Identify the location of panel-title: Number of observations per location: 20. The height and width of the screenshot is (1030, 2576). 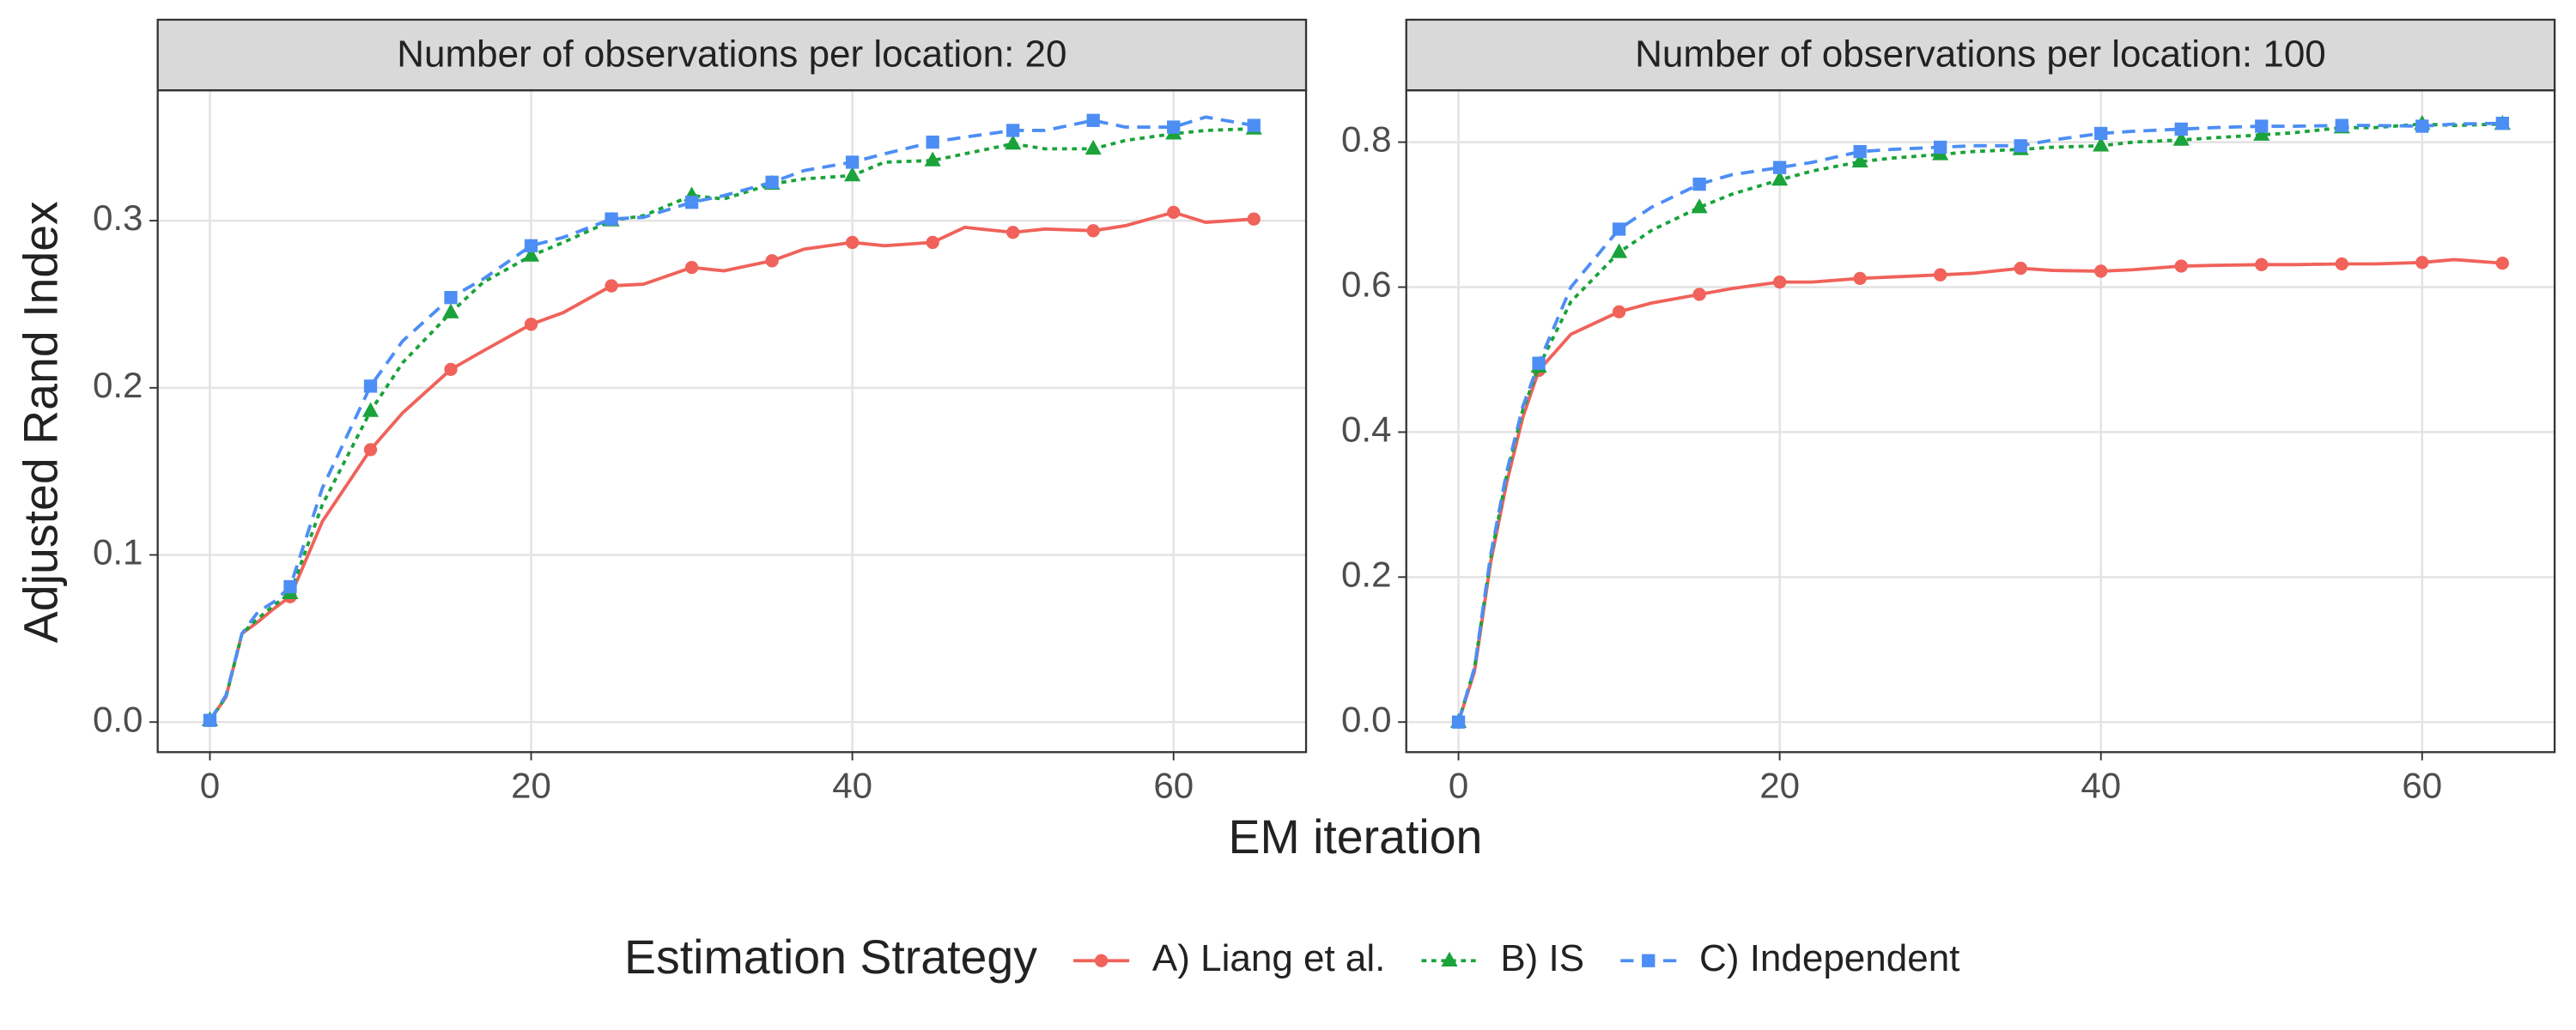
(731, 54).